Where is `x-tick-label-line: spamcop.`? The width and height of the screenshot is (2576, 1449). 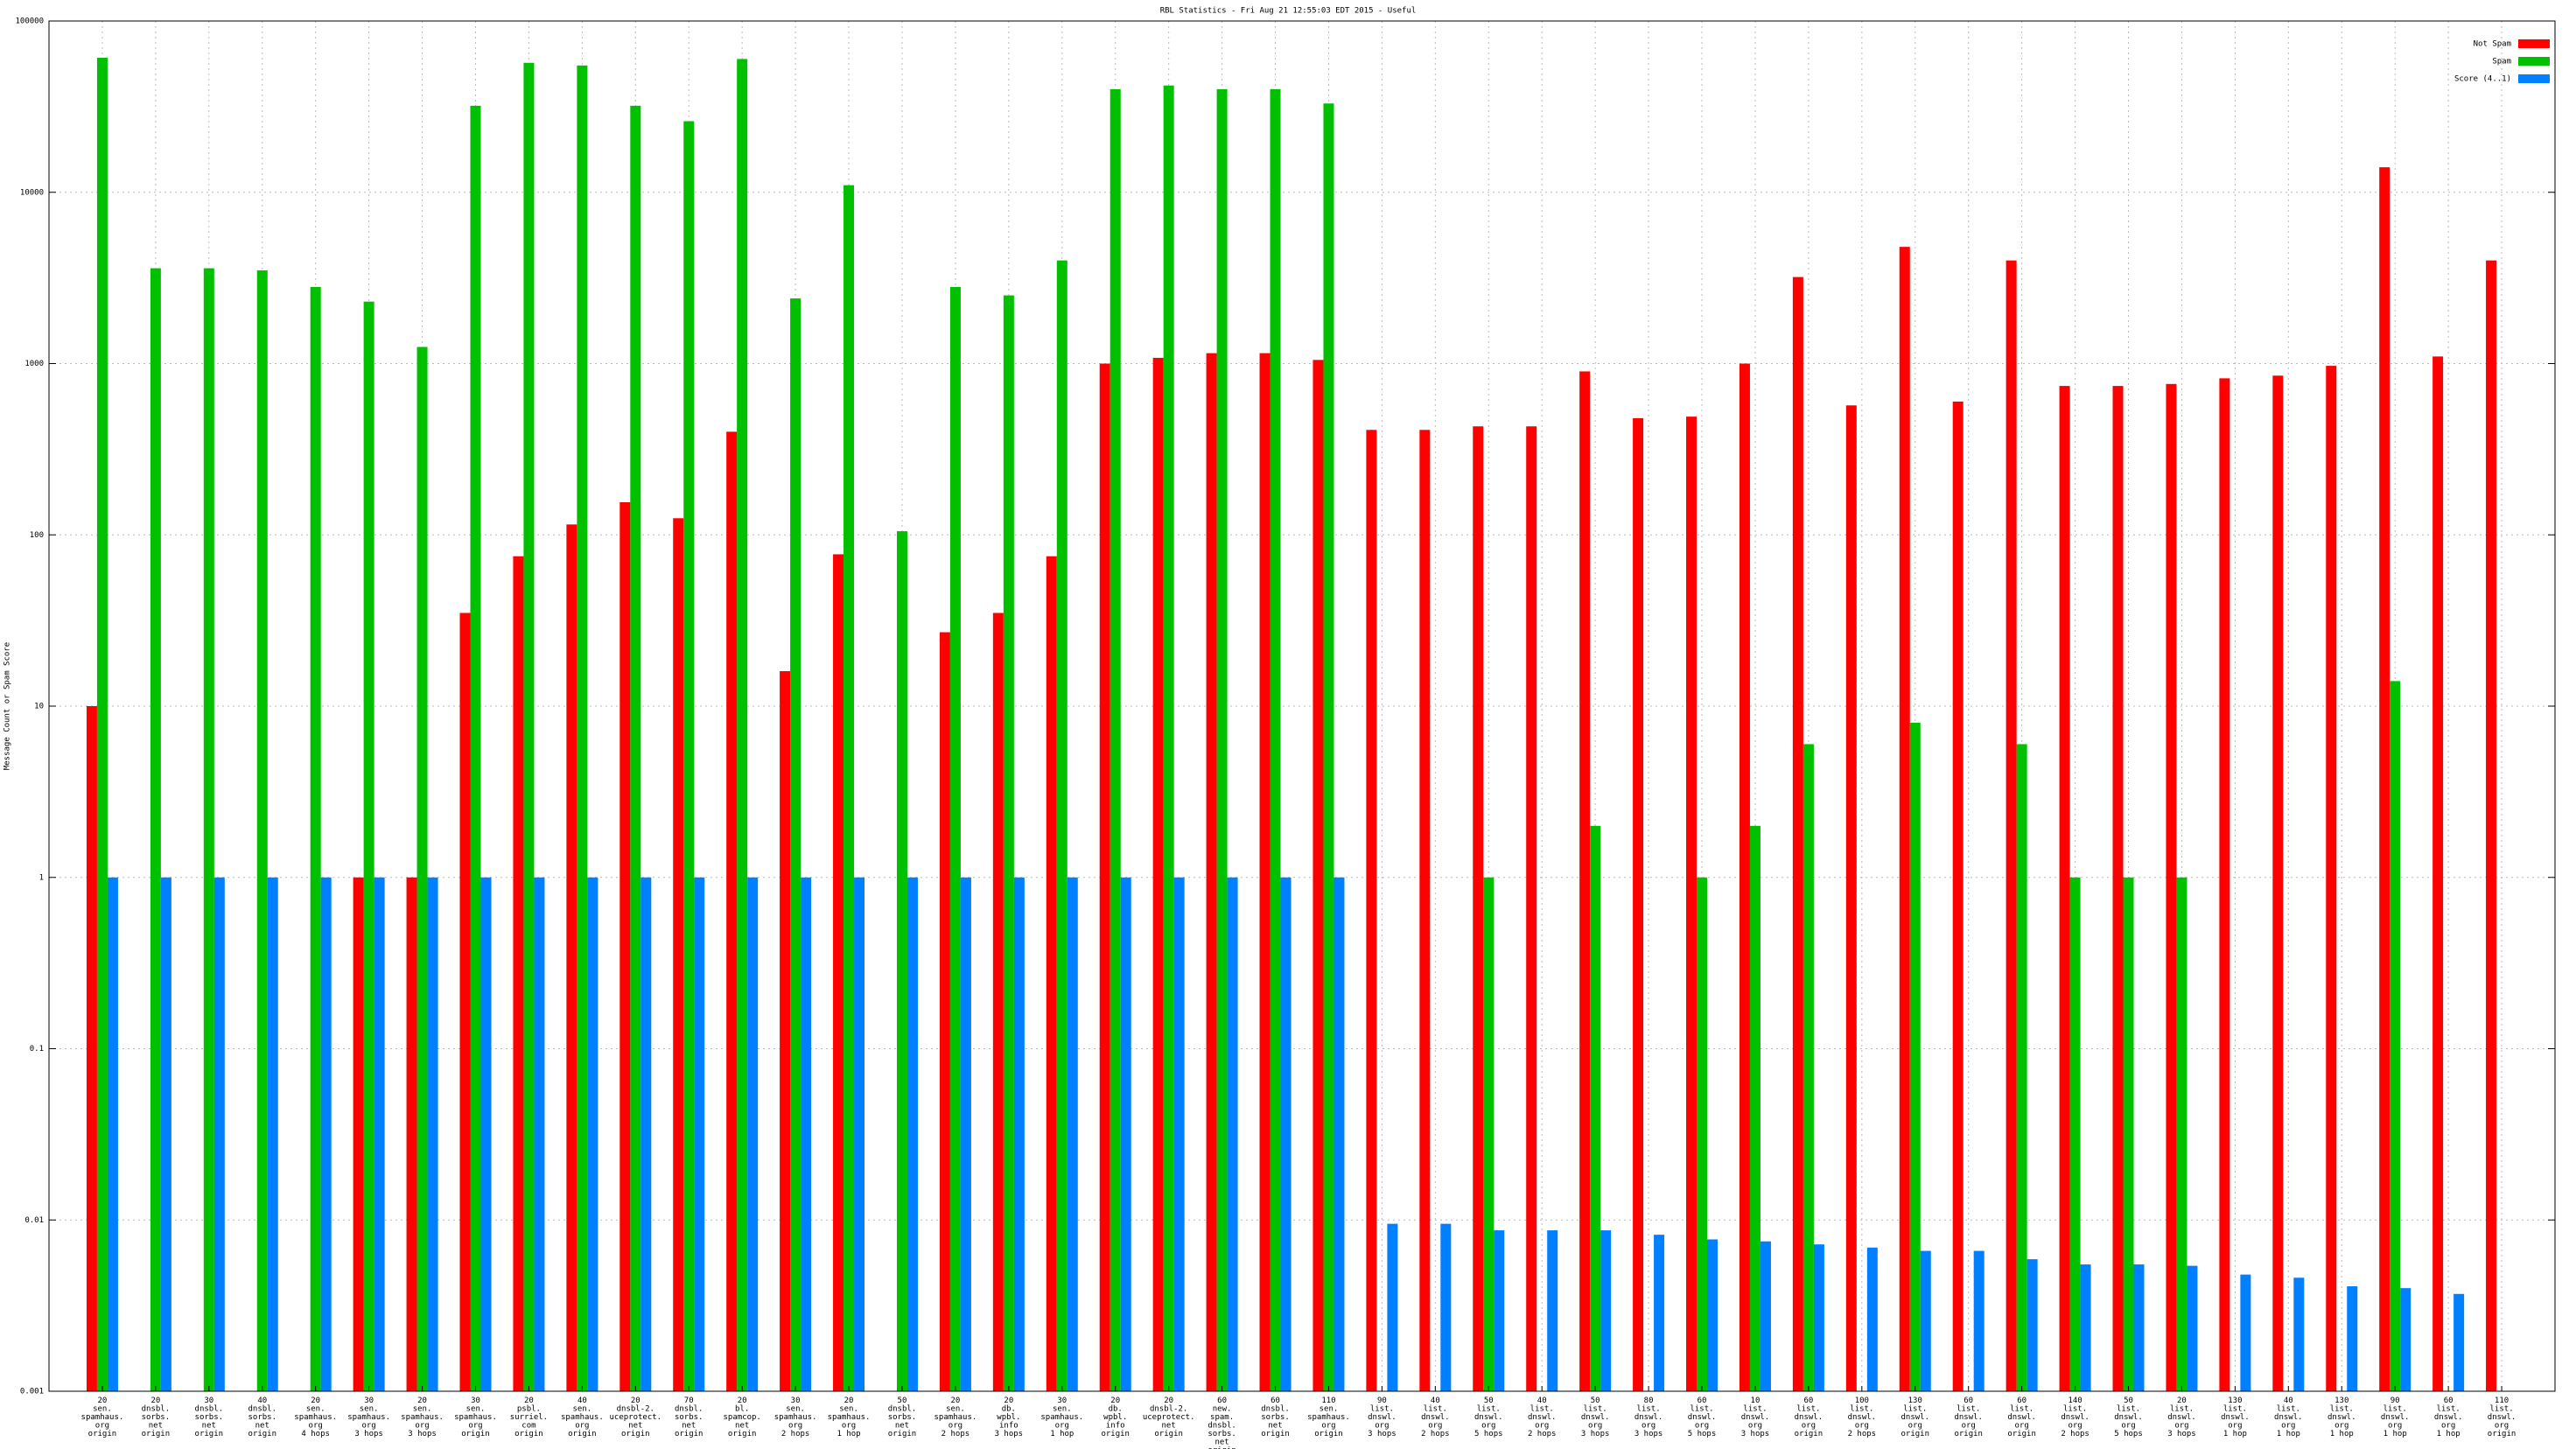
x-tick-label-line: spamcop. is located at coordinates (741, 1417).